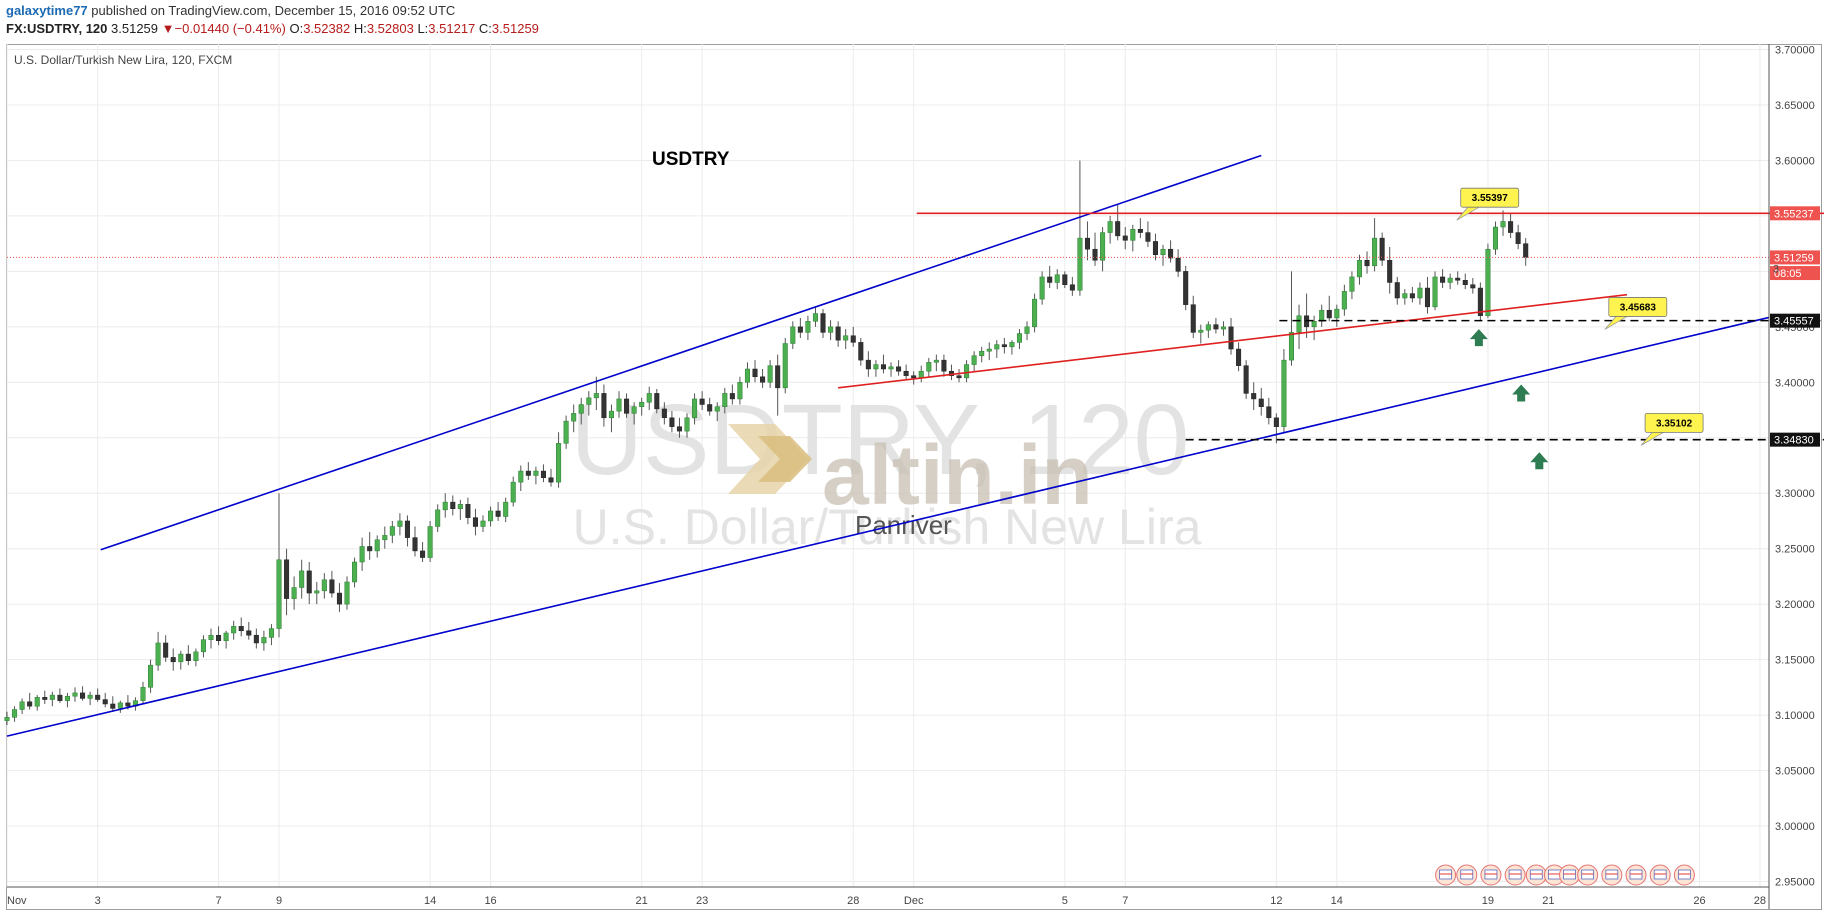 The image size is (1824, 915). Describe the element at coordinates (47, 10) in the screenshot. I see `author-link: galaxytime77` at that location.